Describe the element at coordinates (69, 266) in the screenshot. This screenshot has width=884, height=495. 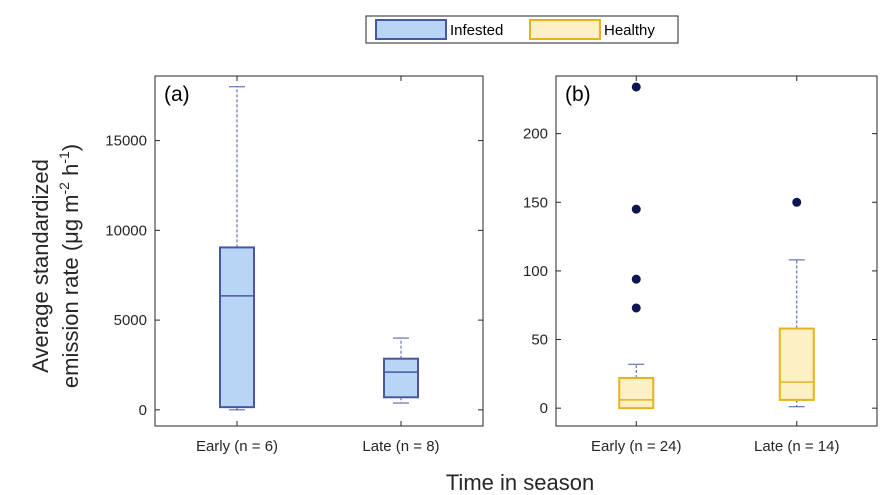
I see `y-axis-label-line2: emission rate (μg m-2 h-1)` at that location.